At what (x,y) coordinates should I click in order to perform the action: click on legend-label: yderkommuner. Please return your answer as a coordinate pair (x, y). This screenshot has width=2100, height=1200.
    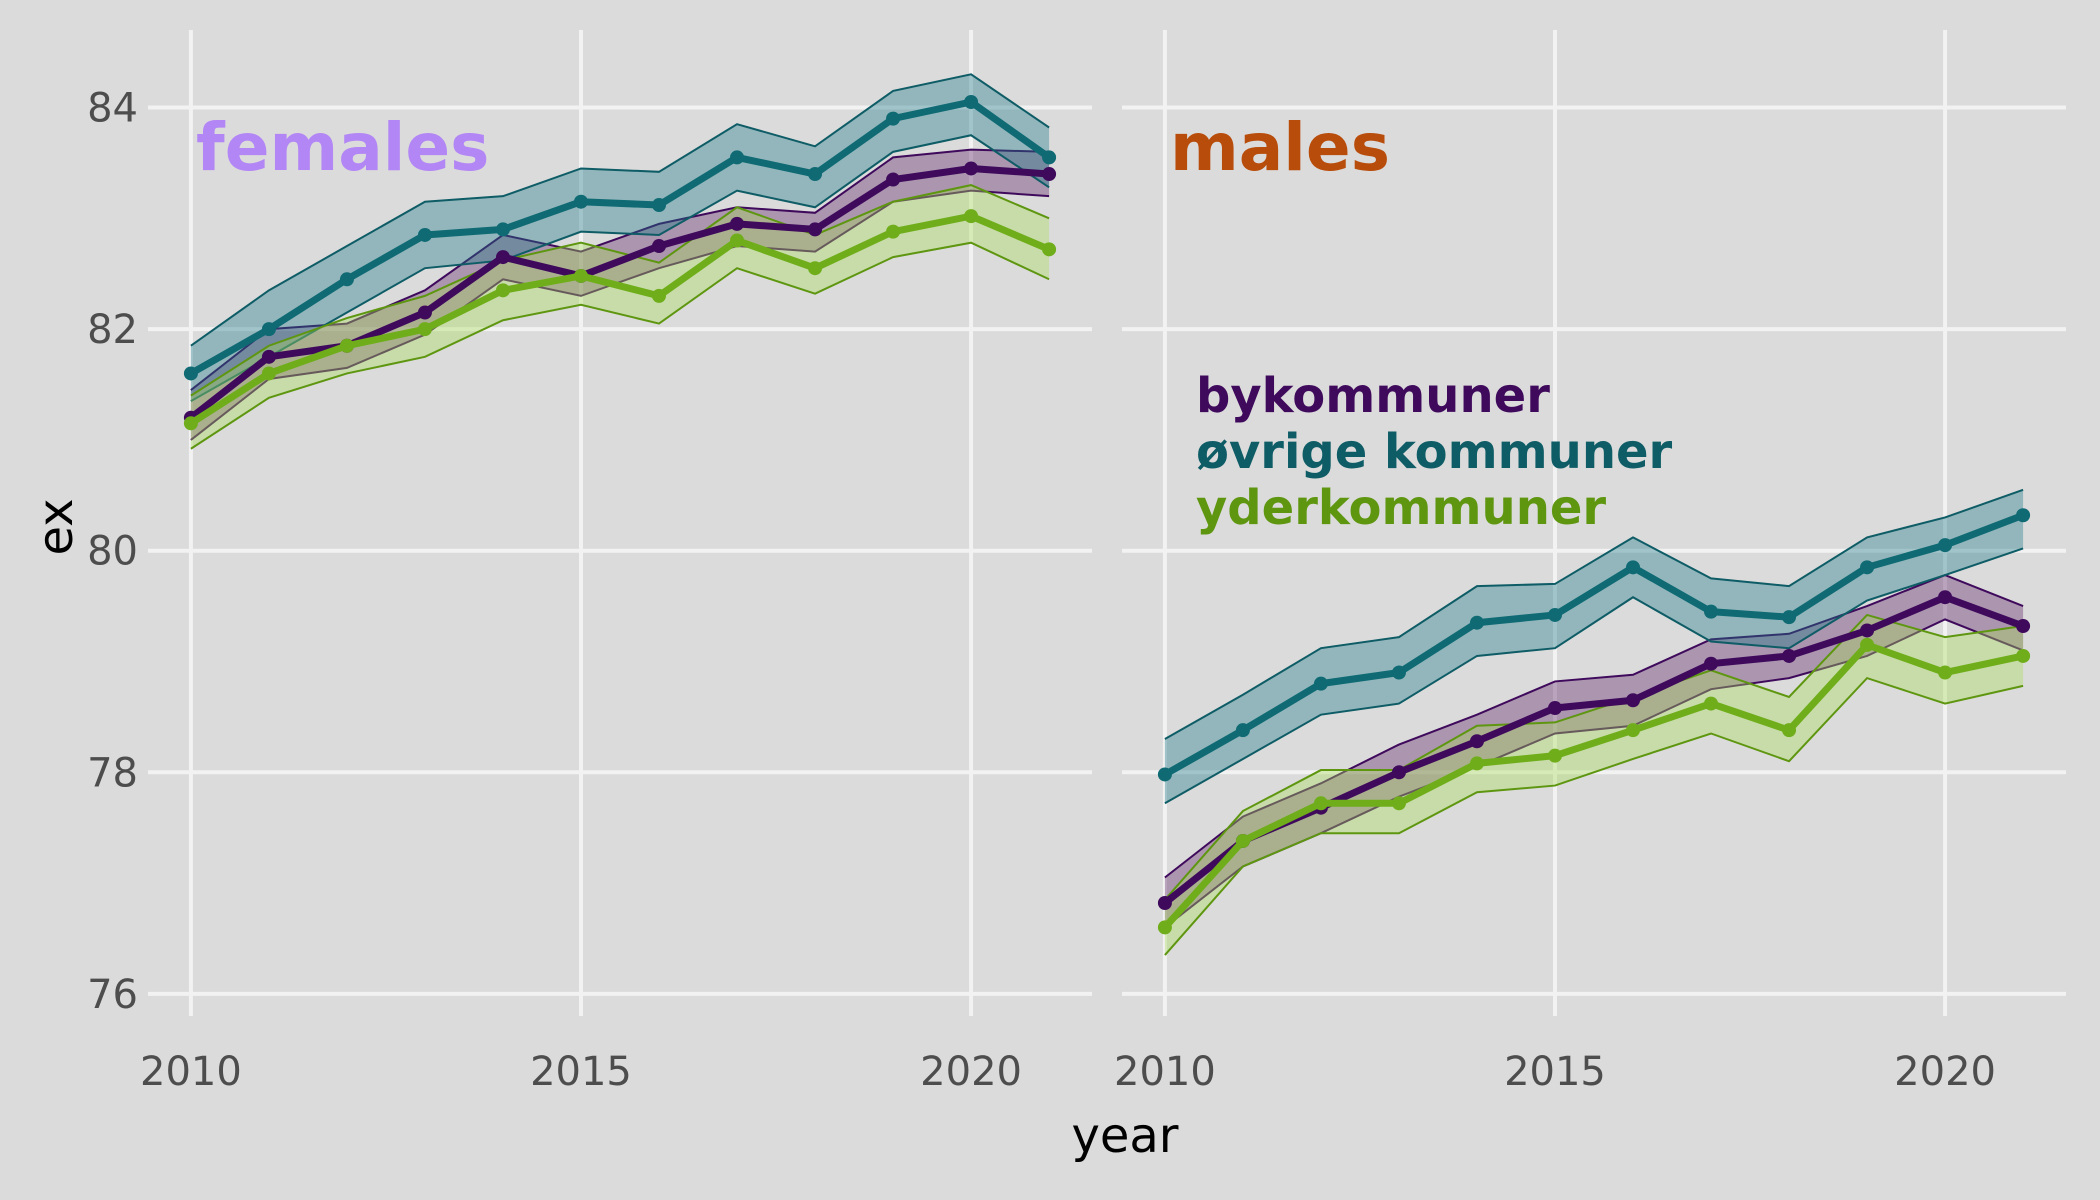
    Looking at the image, I should click on (1401, 508).